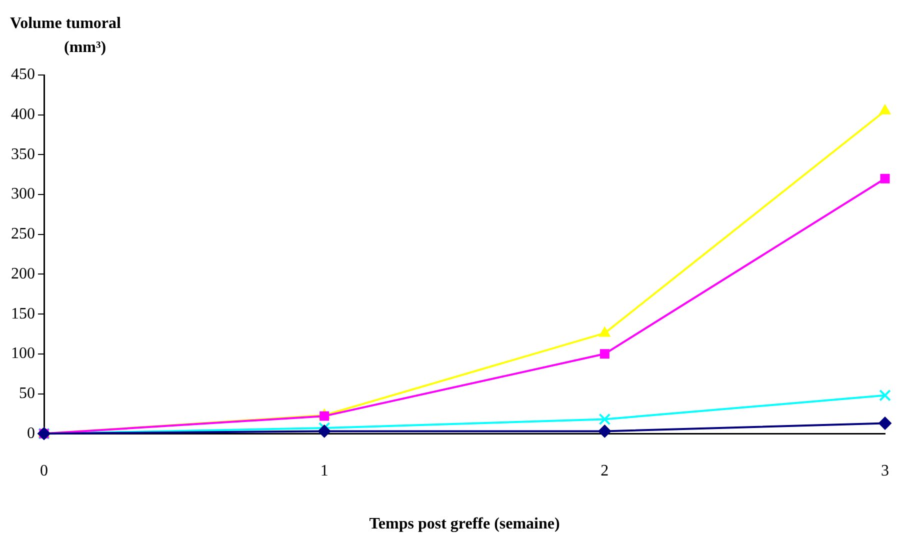 This screenshot has height=546, width=911. What do you see at coordinates (885, 471) in the screenshot?
I see `x-tick-label: 3` at bounding box center [885, 471].